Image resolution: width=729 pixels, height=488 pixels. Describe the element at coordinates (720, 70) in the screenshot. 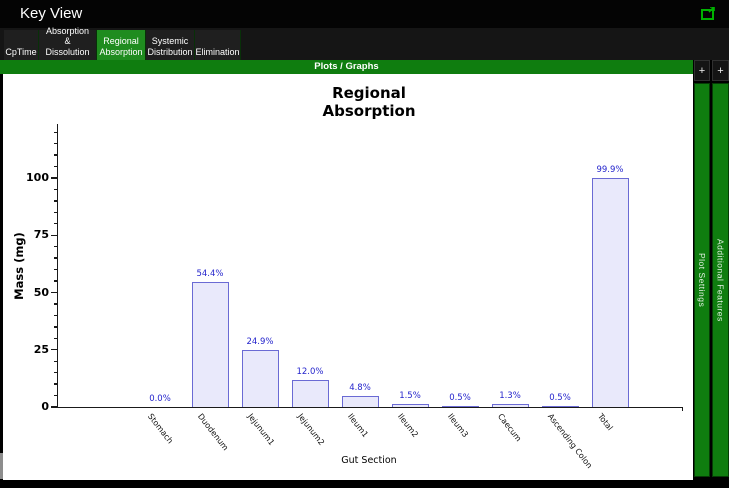

I see `add-additional-features-button: +` at that location.